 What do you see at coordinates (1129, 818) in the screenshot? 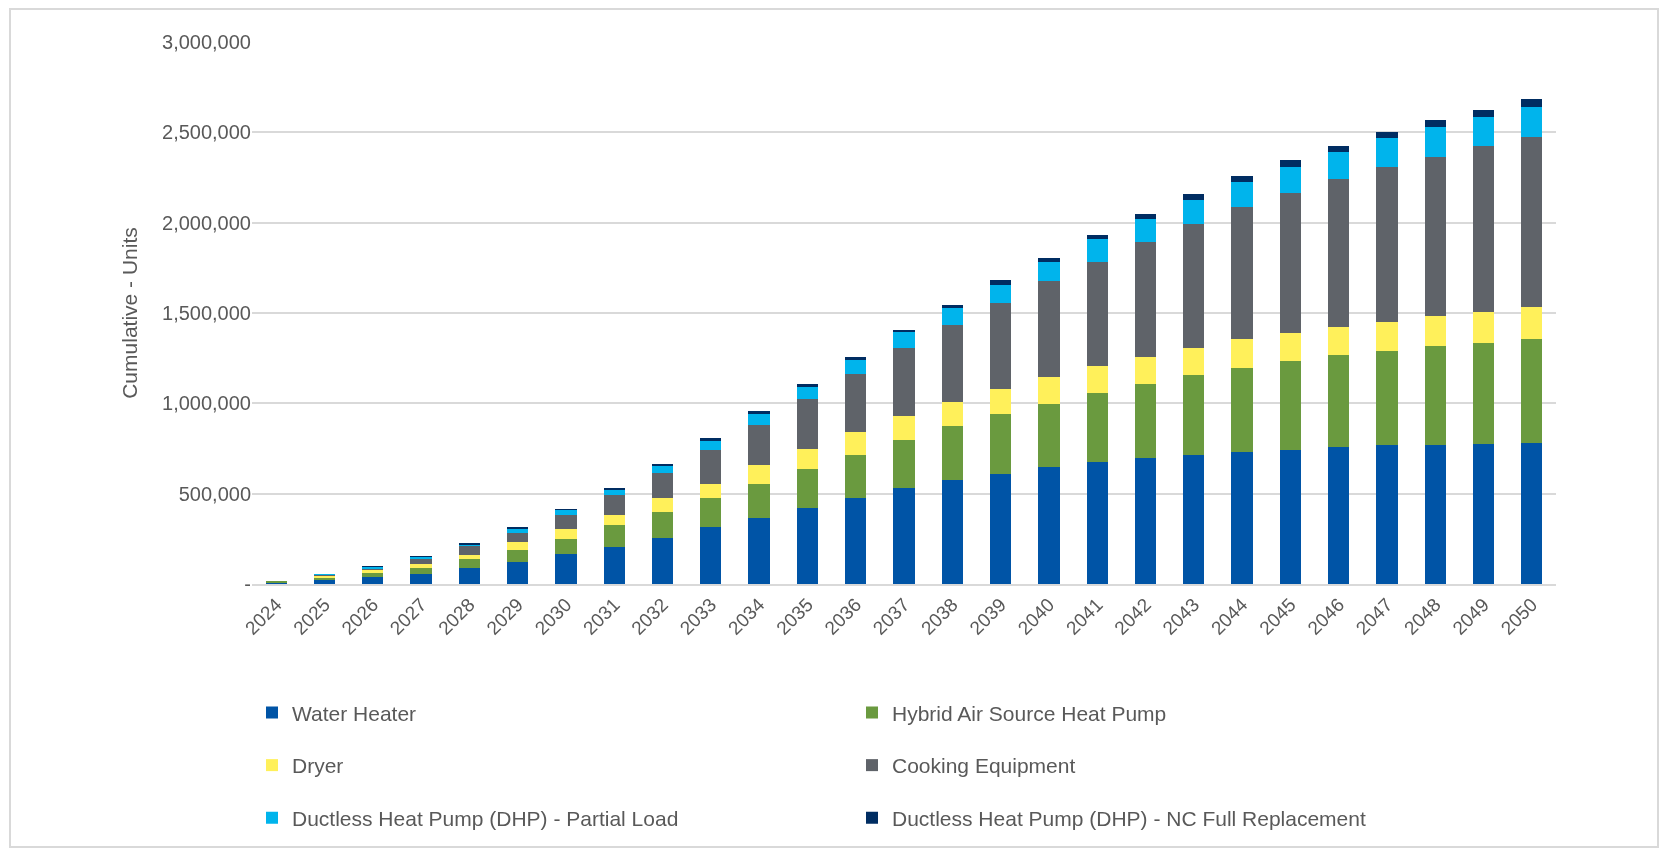
I see `legend-label: Ductless Heat Pump (DHP) - NC Full Replacement` at bounding box center [1129, 818].